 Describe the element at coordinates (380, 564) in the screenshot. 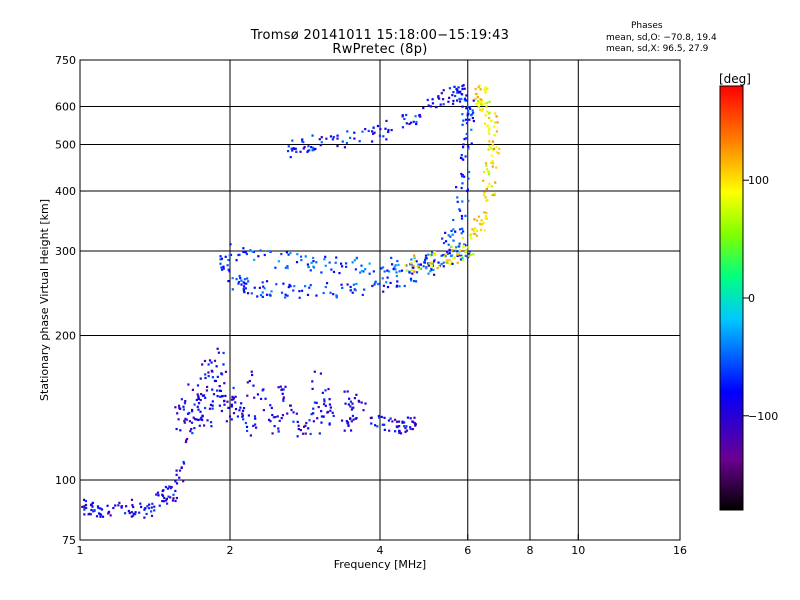

I see `x-axis-label: Frequency [MHz]` at that location.